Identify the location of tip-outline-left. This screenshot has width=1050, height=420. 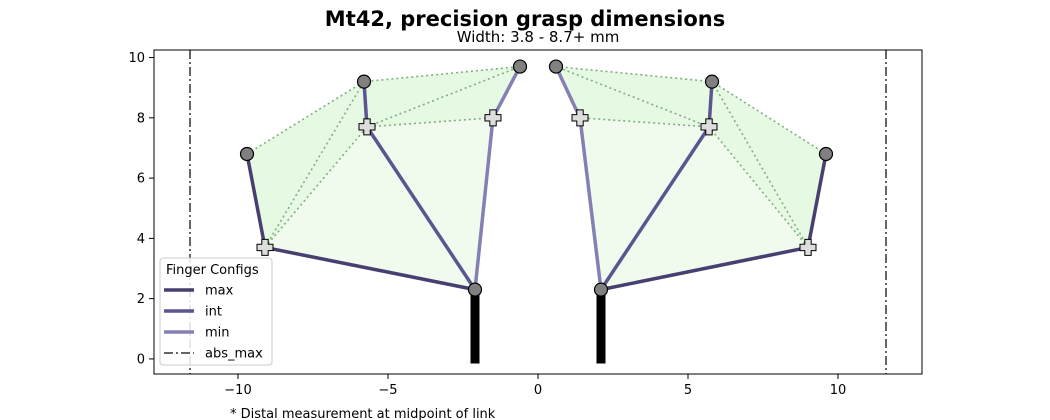
(383, 110).